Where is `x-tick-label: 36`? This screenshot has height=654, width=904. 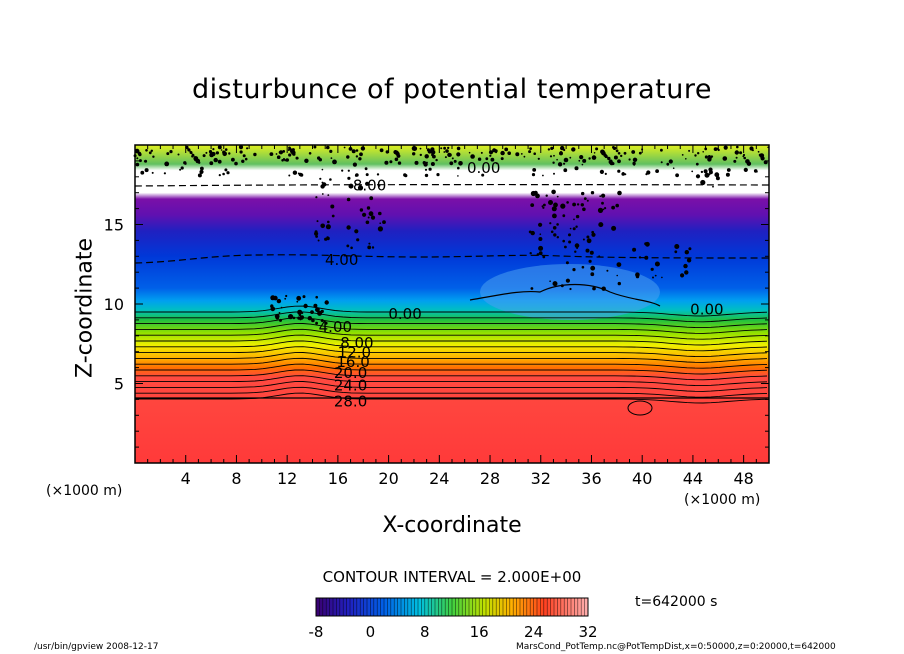 x-tick-label: 36 is located at coordinates (591, 478).